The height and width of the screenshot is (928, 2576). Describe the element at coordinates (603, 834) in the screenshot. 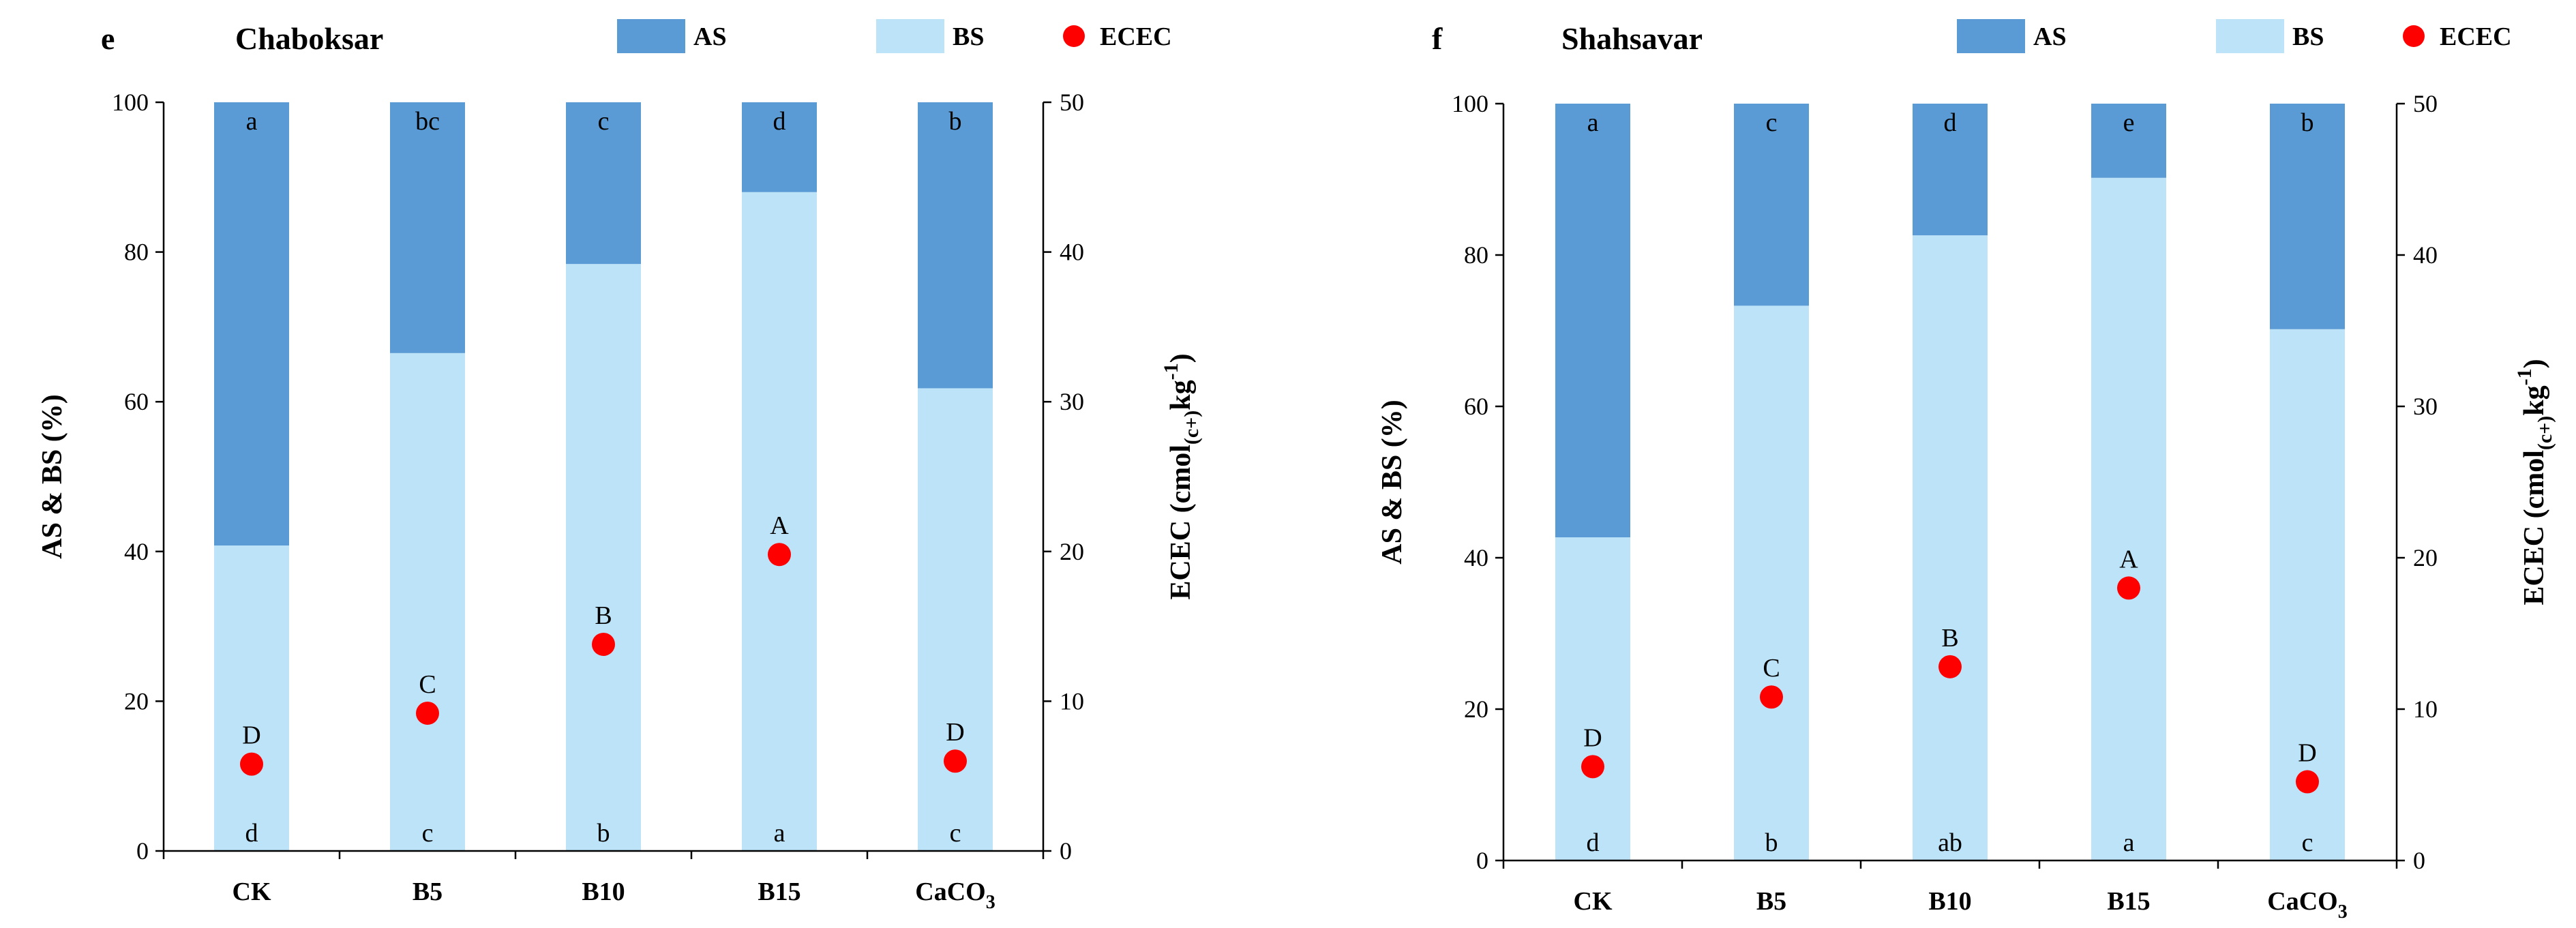

I see `bs-letter-B10: b` at that location.